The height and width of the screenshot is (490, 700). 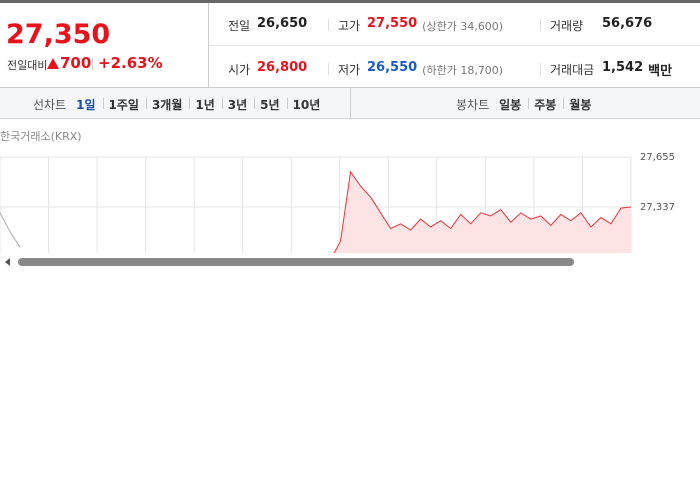 What do you see at coordinates (627, 23) in the screenshot?
I see `stat-value: 56,676` at bounding box center [627, 23].